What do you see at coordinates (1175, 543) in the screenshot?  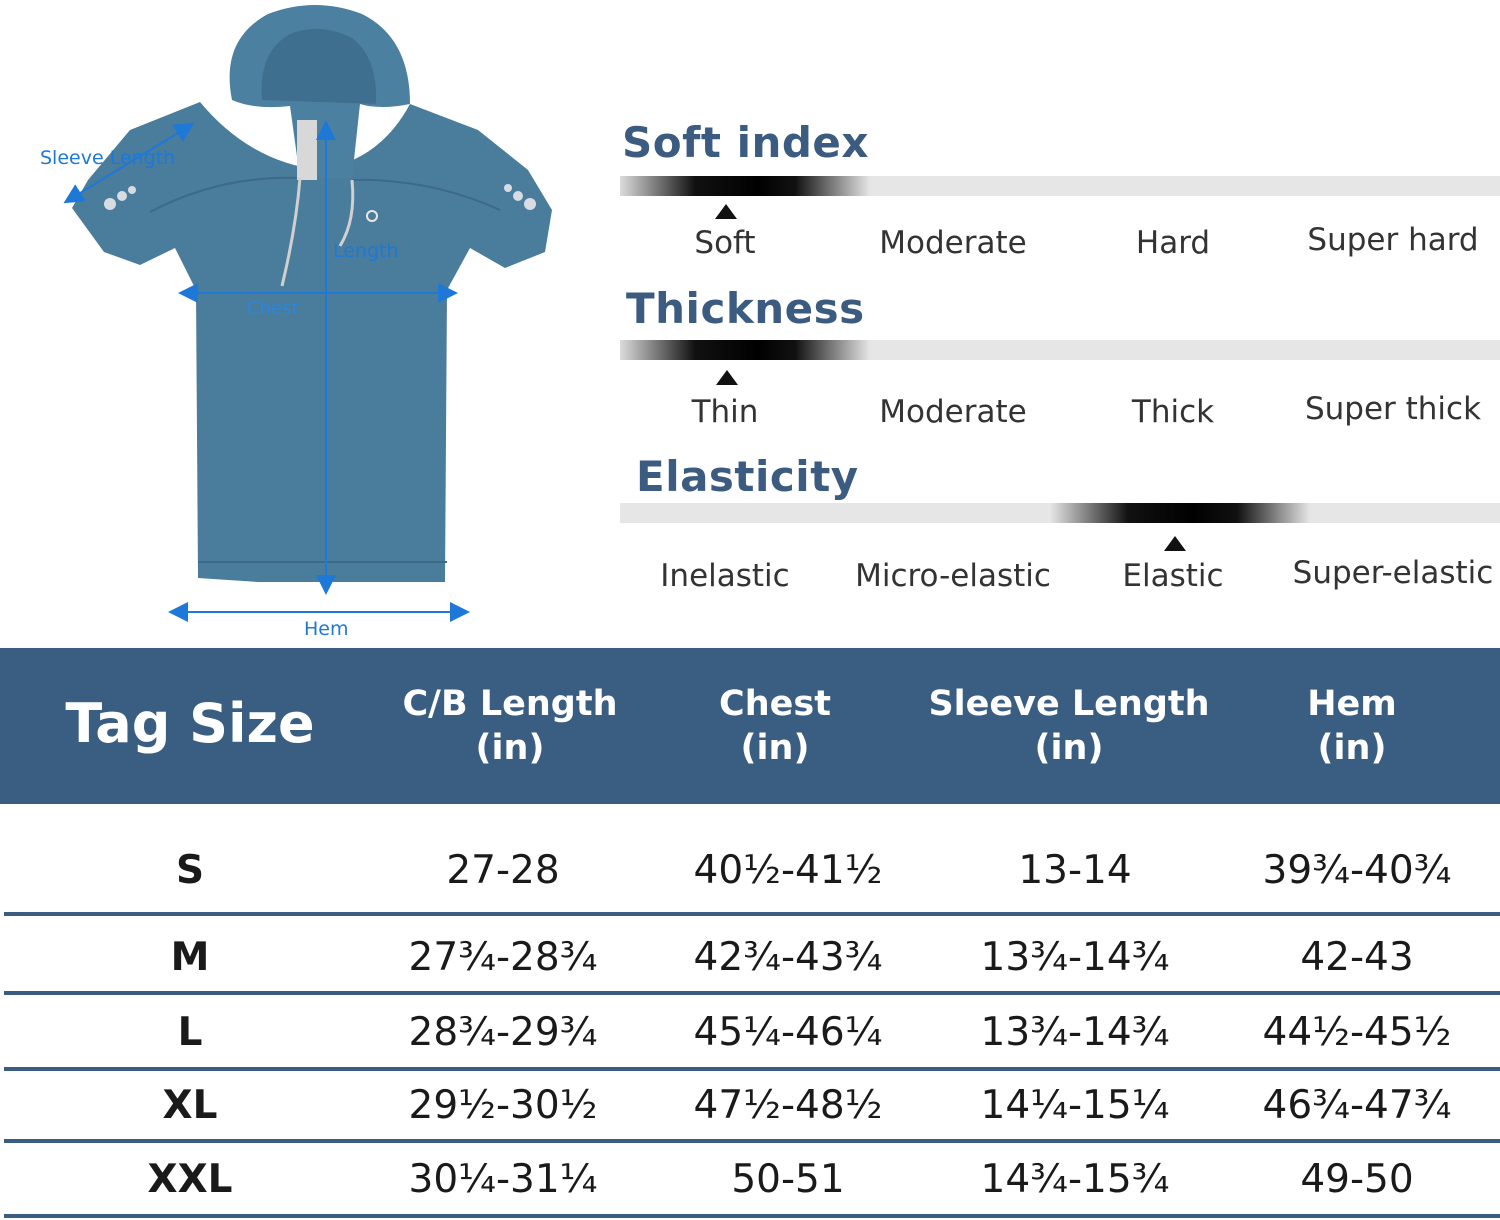 I see `elasticity-pointer-icon` at bounding box center [1175, 543].